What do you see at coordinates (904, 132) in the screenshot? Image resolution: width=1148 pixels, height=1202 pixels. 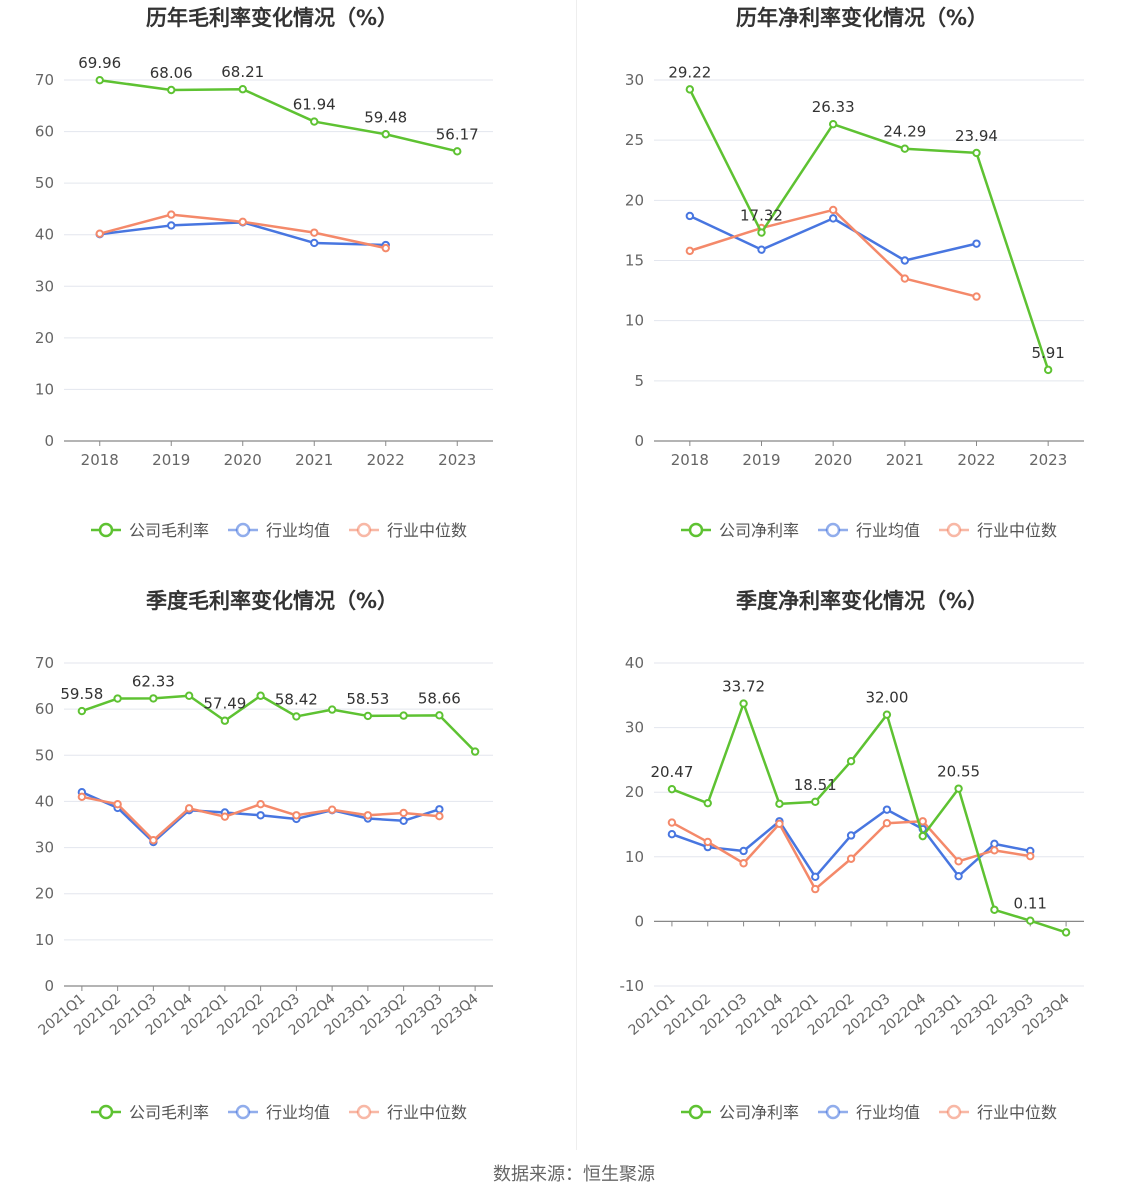 I see `data-label: 24.29` at bounding box center [904, 132].